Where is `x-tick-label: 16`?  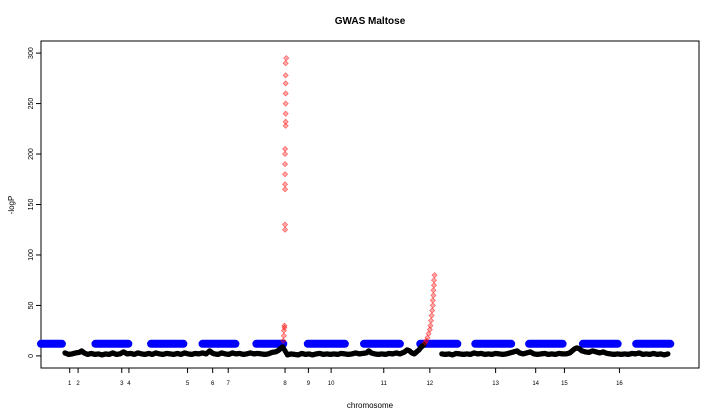 x-tick-label: 16 is located at coordinates (619, 384).